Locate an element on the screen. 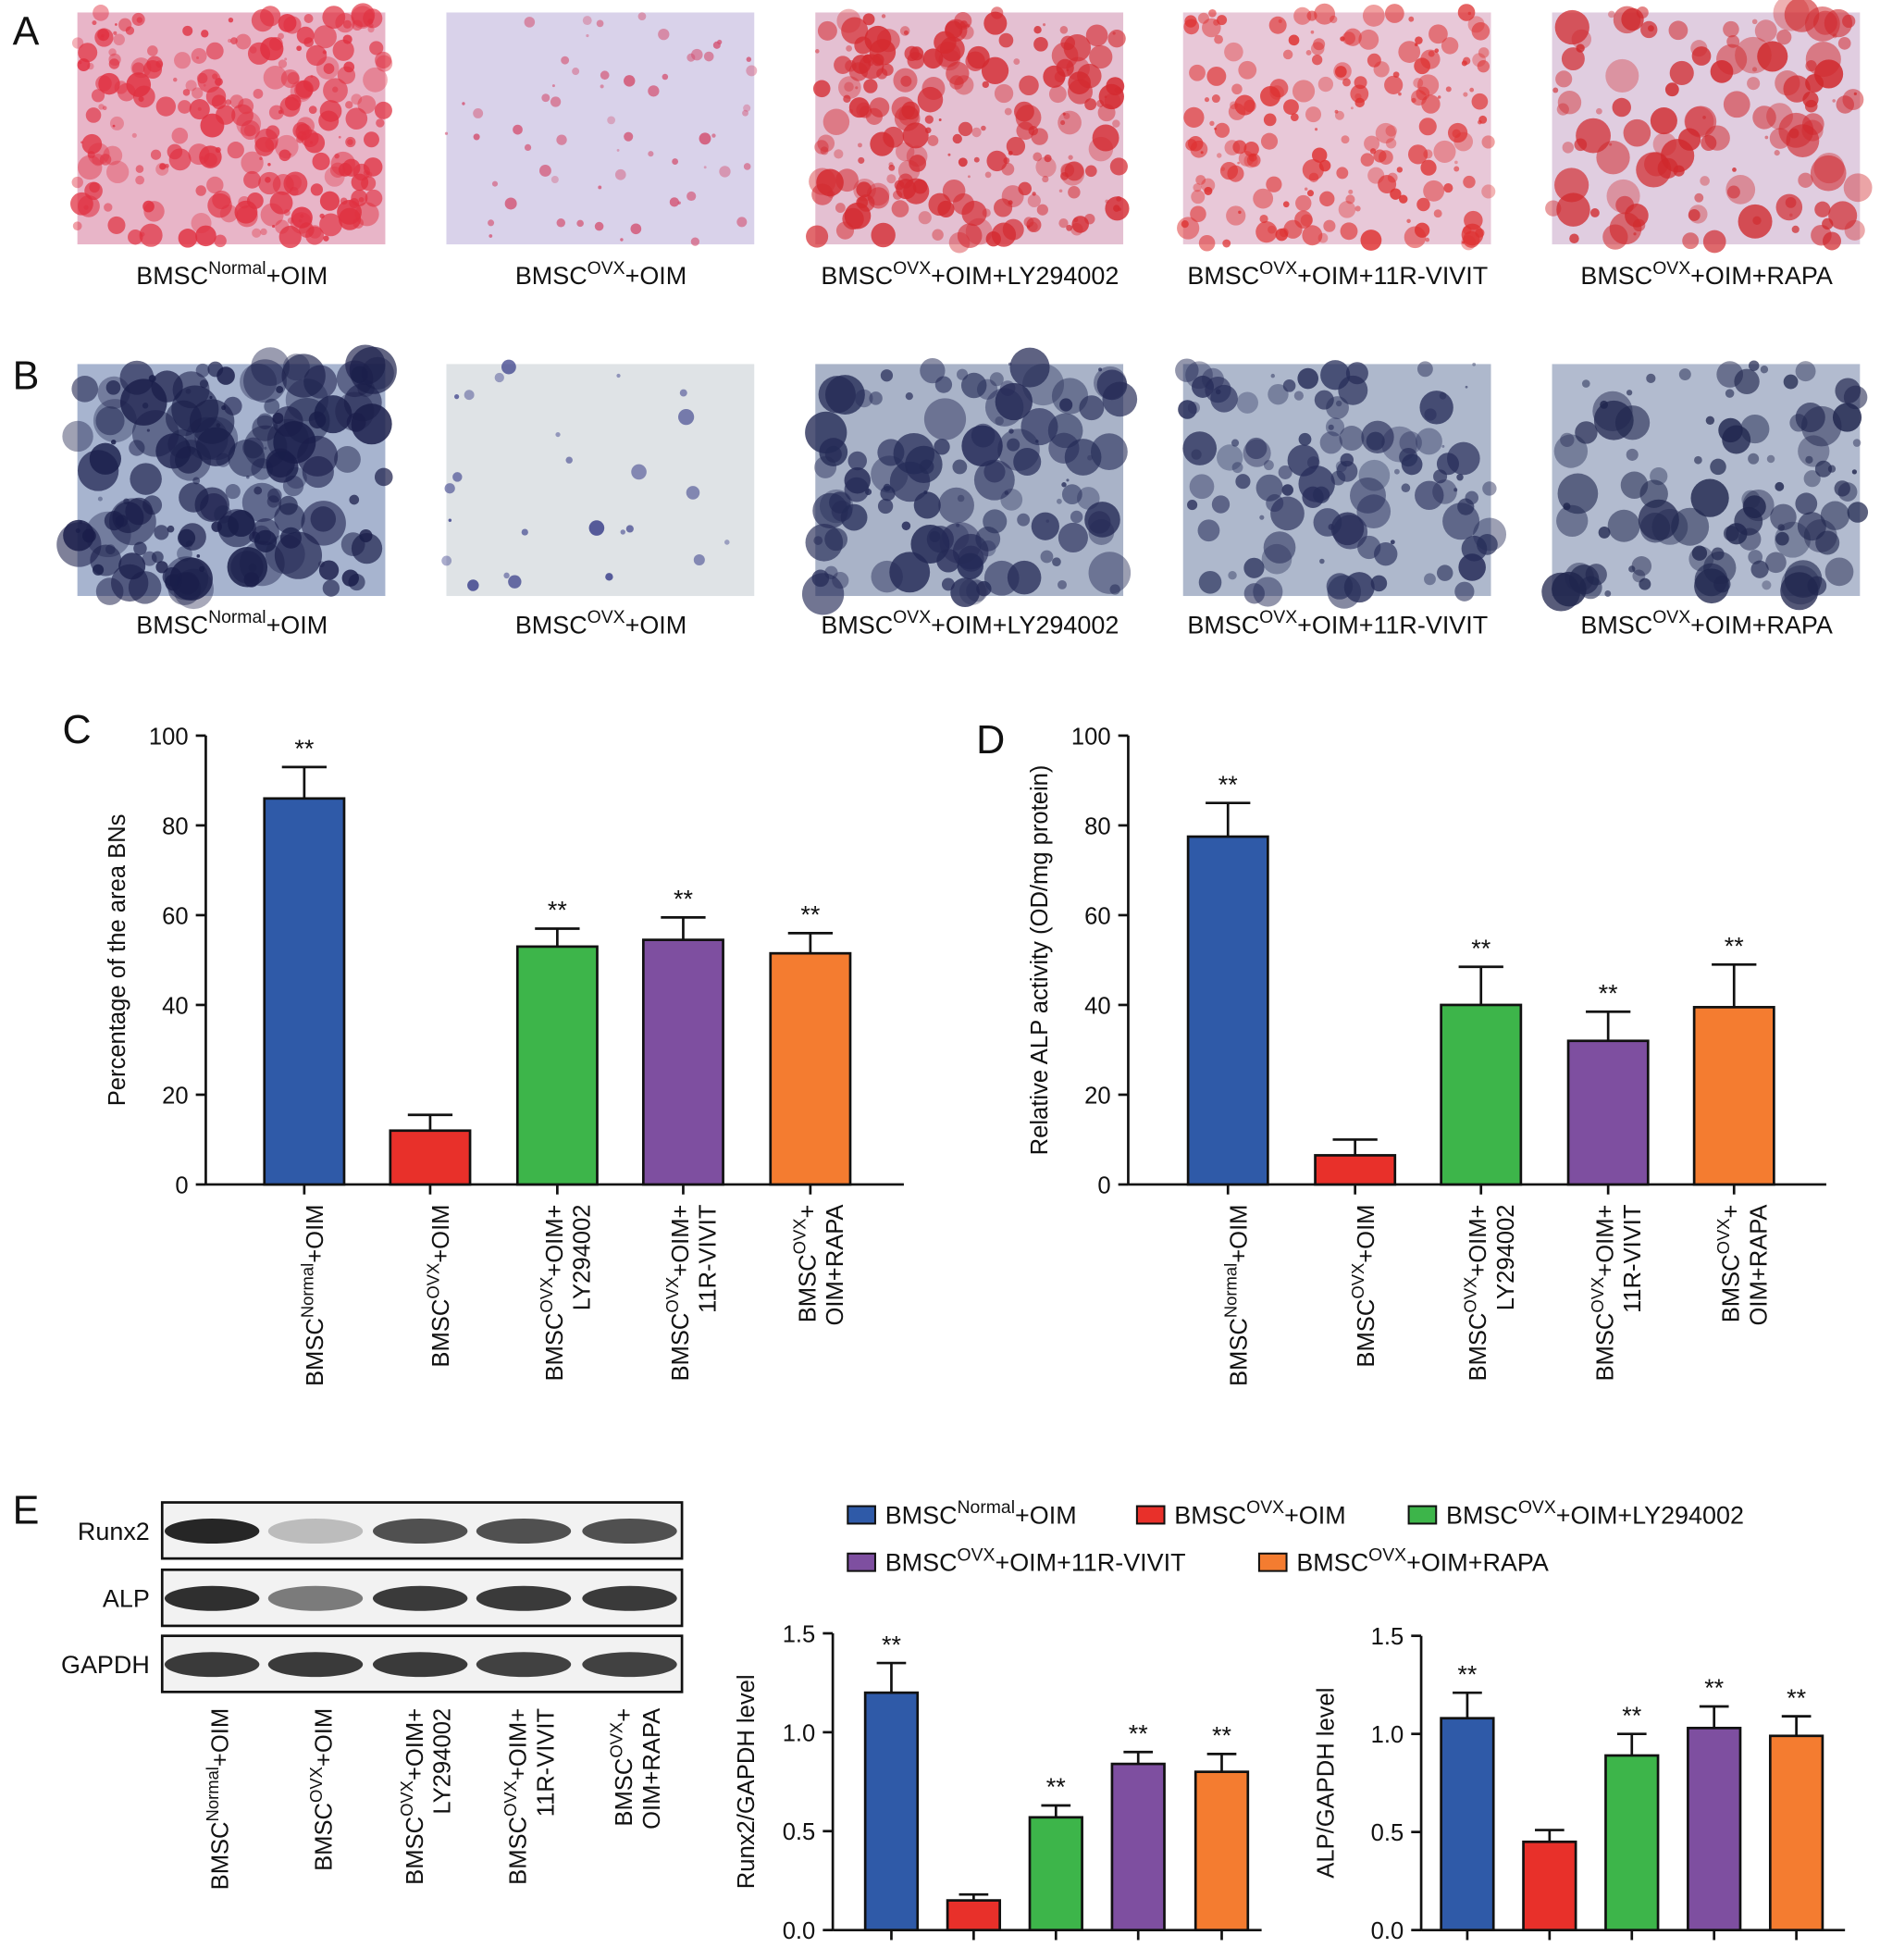 The image size is (1880, 1960). label-sup: Normal is located at coordinates (237, 617).